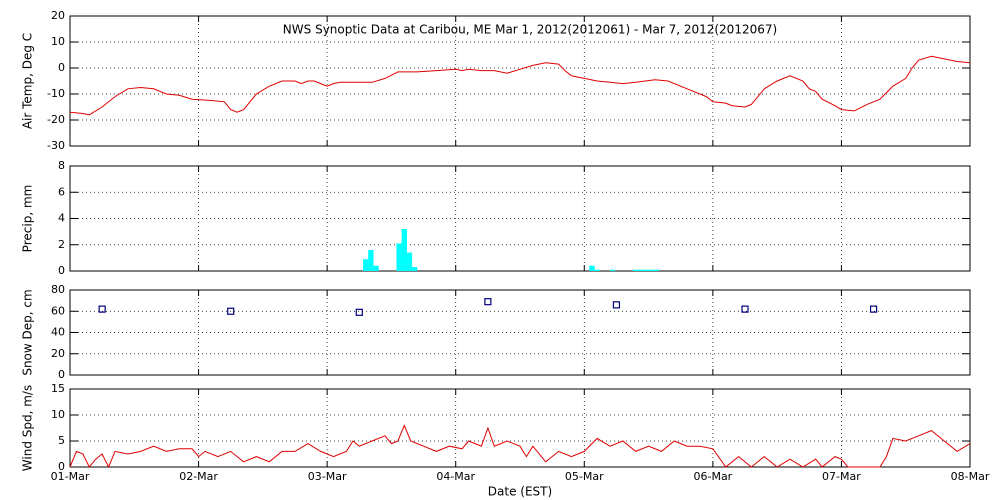 The height and width of the screenshot is (500, 1000). I want to click on y-axis-label: Wind Spd, m/s, so click(28, 428).